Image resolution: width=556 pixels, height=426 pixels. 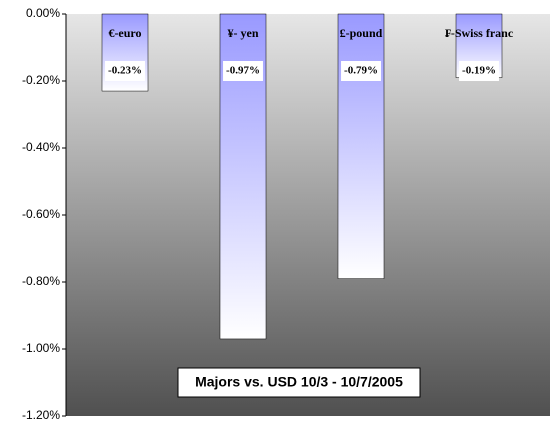 I want to click on value-label: -0.79%, so click(x=361, y=71).